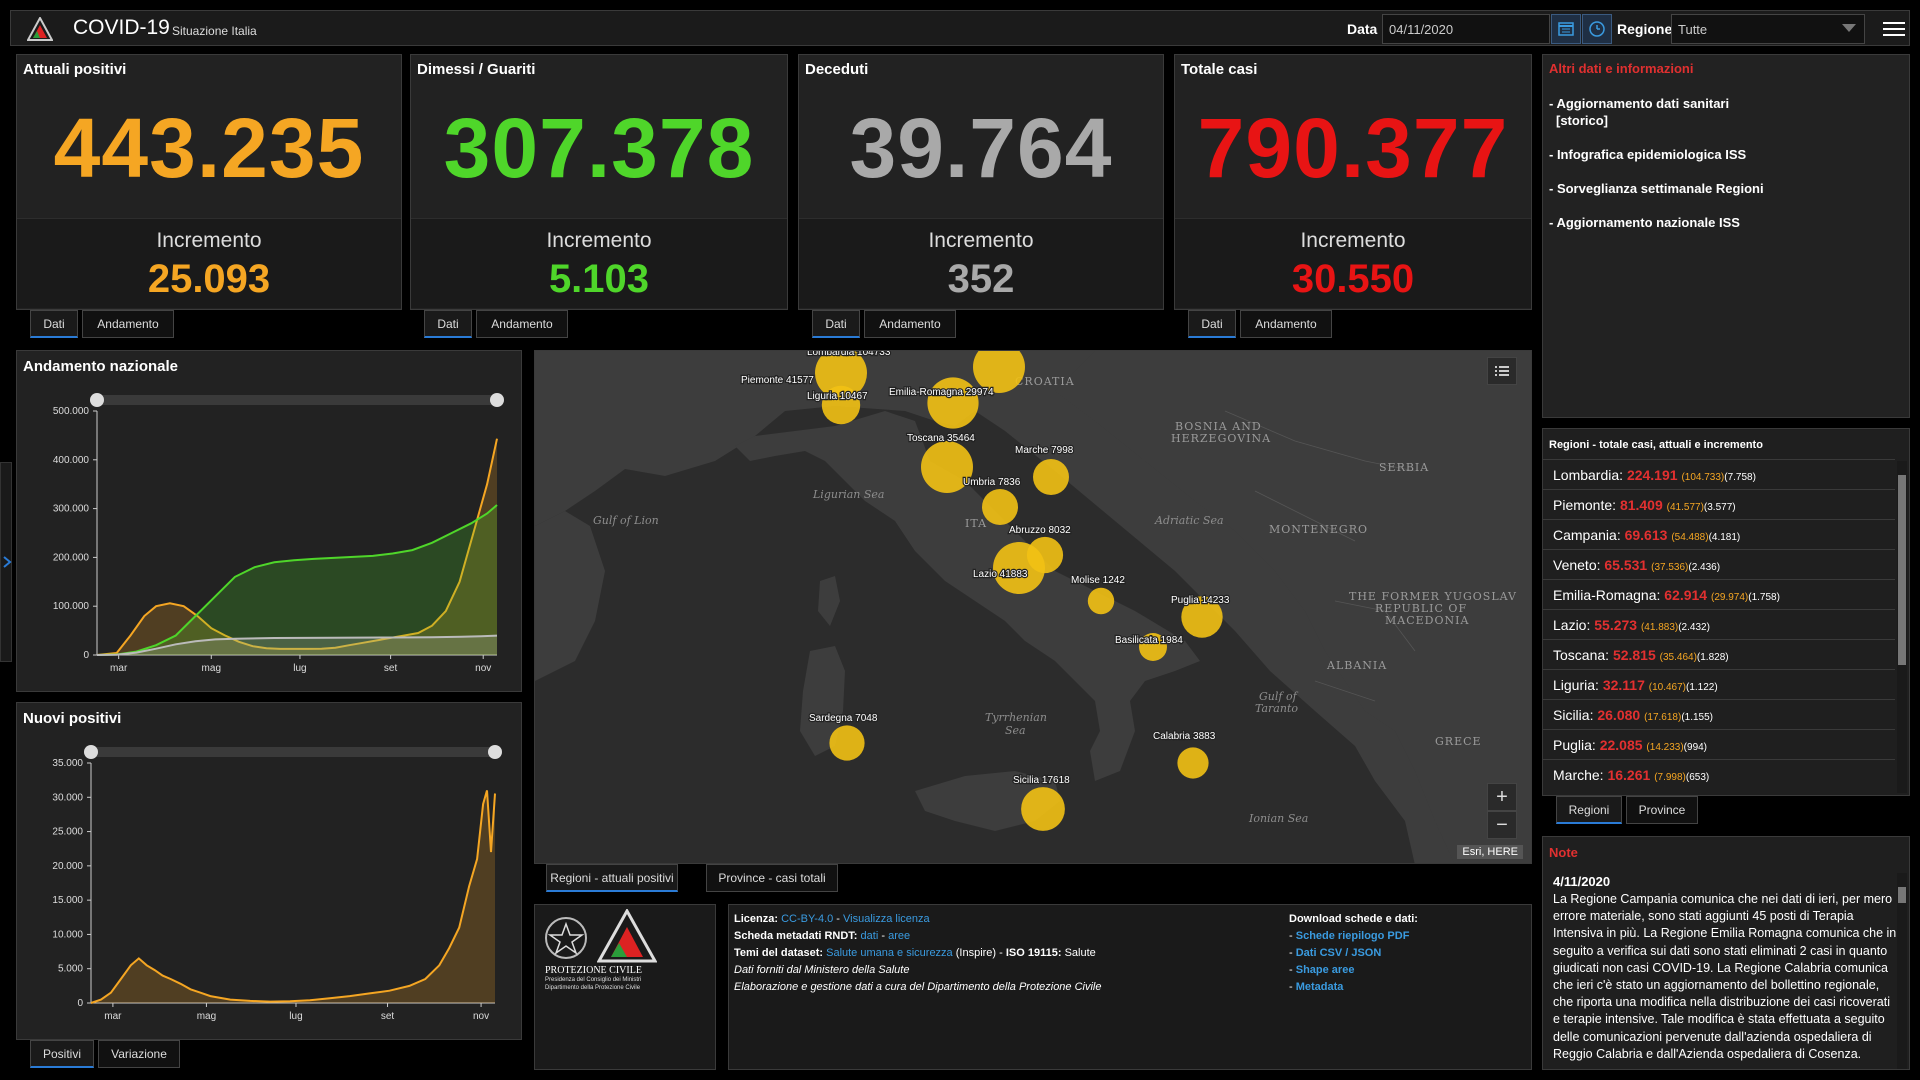 The height and width of the screenshot is (1080, 1920). I want to click on region-row: Lombardia: 224.191 (104.733)(7.758), so click(1719, 474).